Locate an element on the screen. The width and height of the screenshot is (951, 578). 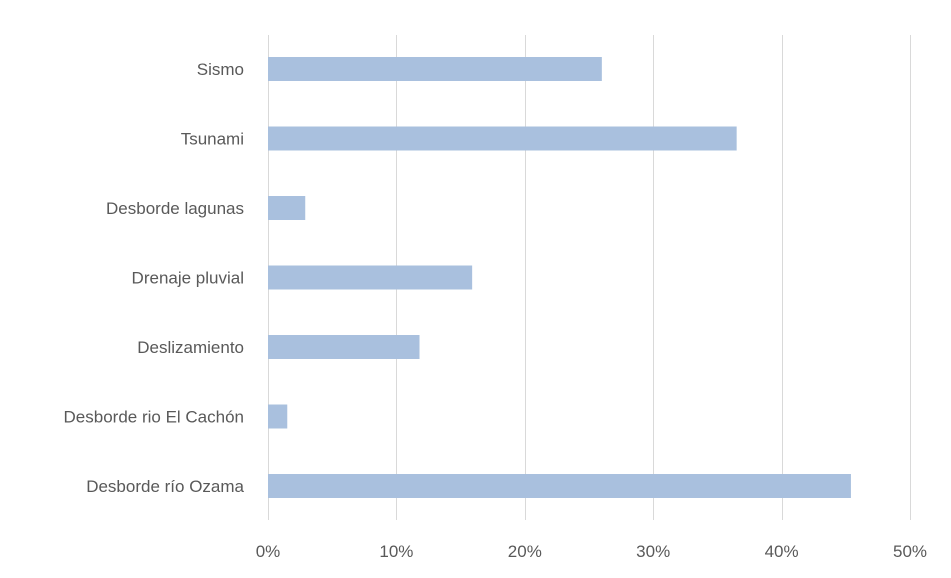
category-label: Desborde rio El Cachón is located at coordinates (154, 417).